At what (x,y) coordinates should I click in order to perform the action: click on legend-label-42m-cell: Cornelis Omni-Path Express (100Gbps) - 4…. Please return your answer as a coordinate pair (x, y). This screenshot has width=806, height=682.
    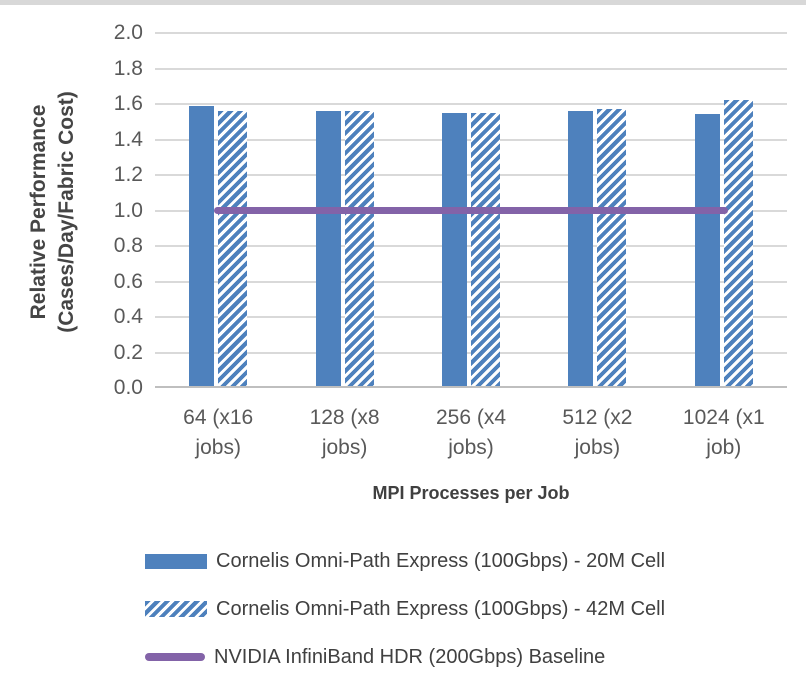
    Looking at the image, I should click on (441, 608).